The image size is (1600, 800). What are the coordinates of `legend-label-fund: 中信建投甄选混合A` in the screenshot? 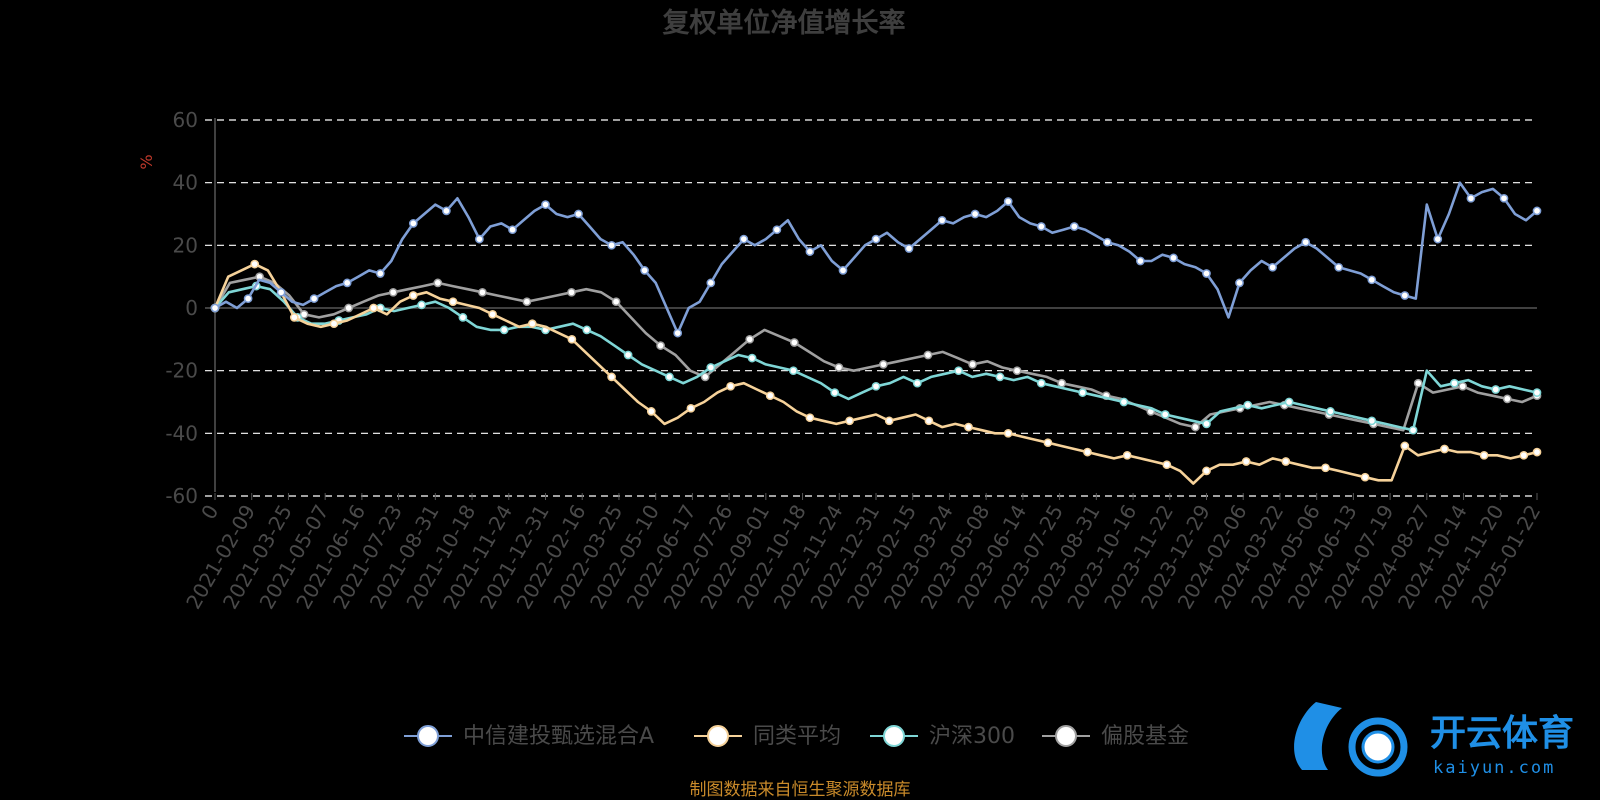 It's located at (558, 736).